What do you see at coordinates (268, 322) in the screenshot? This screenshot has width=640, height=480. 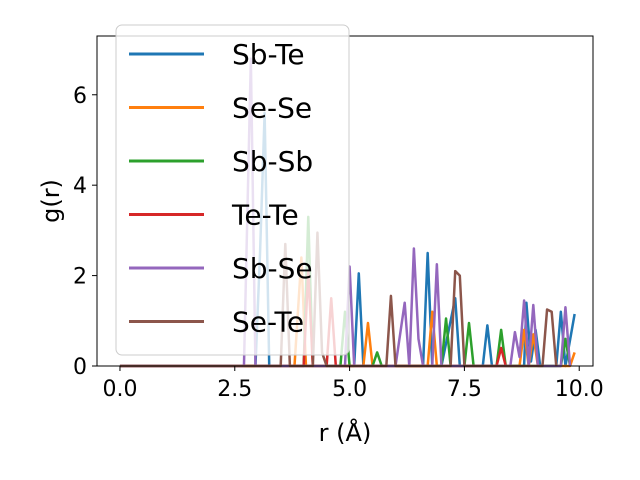 I see `legend-label-se-te: Se-Te` at bounding box center [268, 322].